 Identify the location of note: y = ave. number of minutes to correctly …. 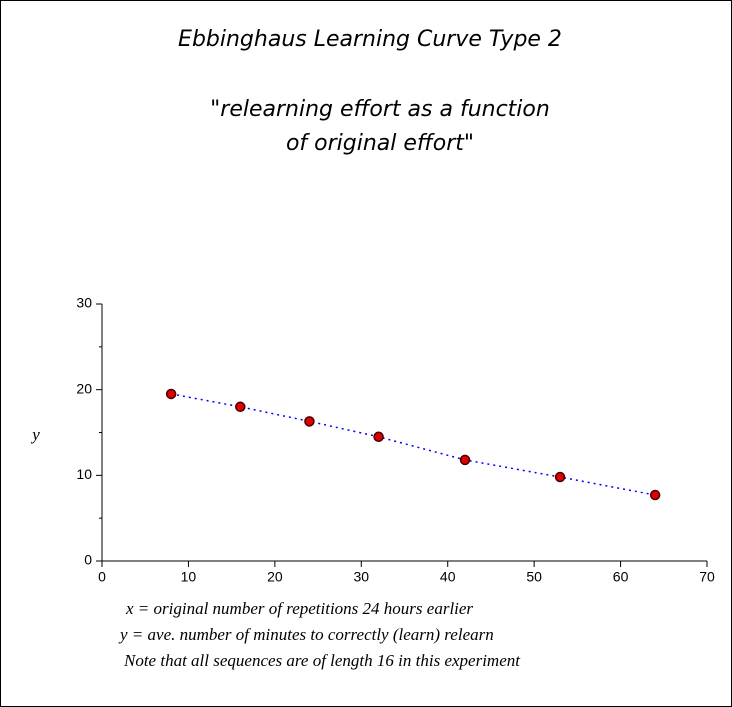
(306, 634).